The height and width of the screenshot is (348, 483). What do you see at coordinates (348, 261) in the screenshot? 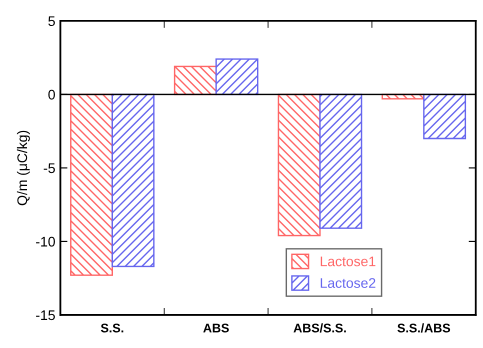
I see `legend-label: Lactose1` at bounding box center [348, 261].